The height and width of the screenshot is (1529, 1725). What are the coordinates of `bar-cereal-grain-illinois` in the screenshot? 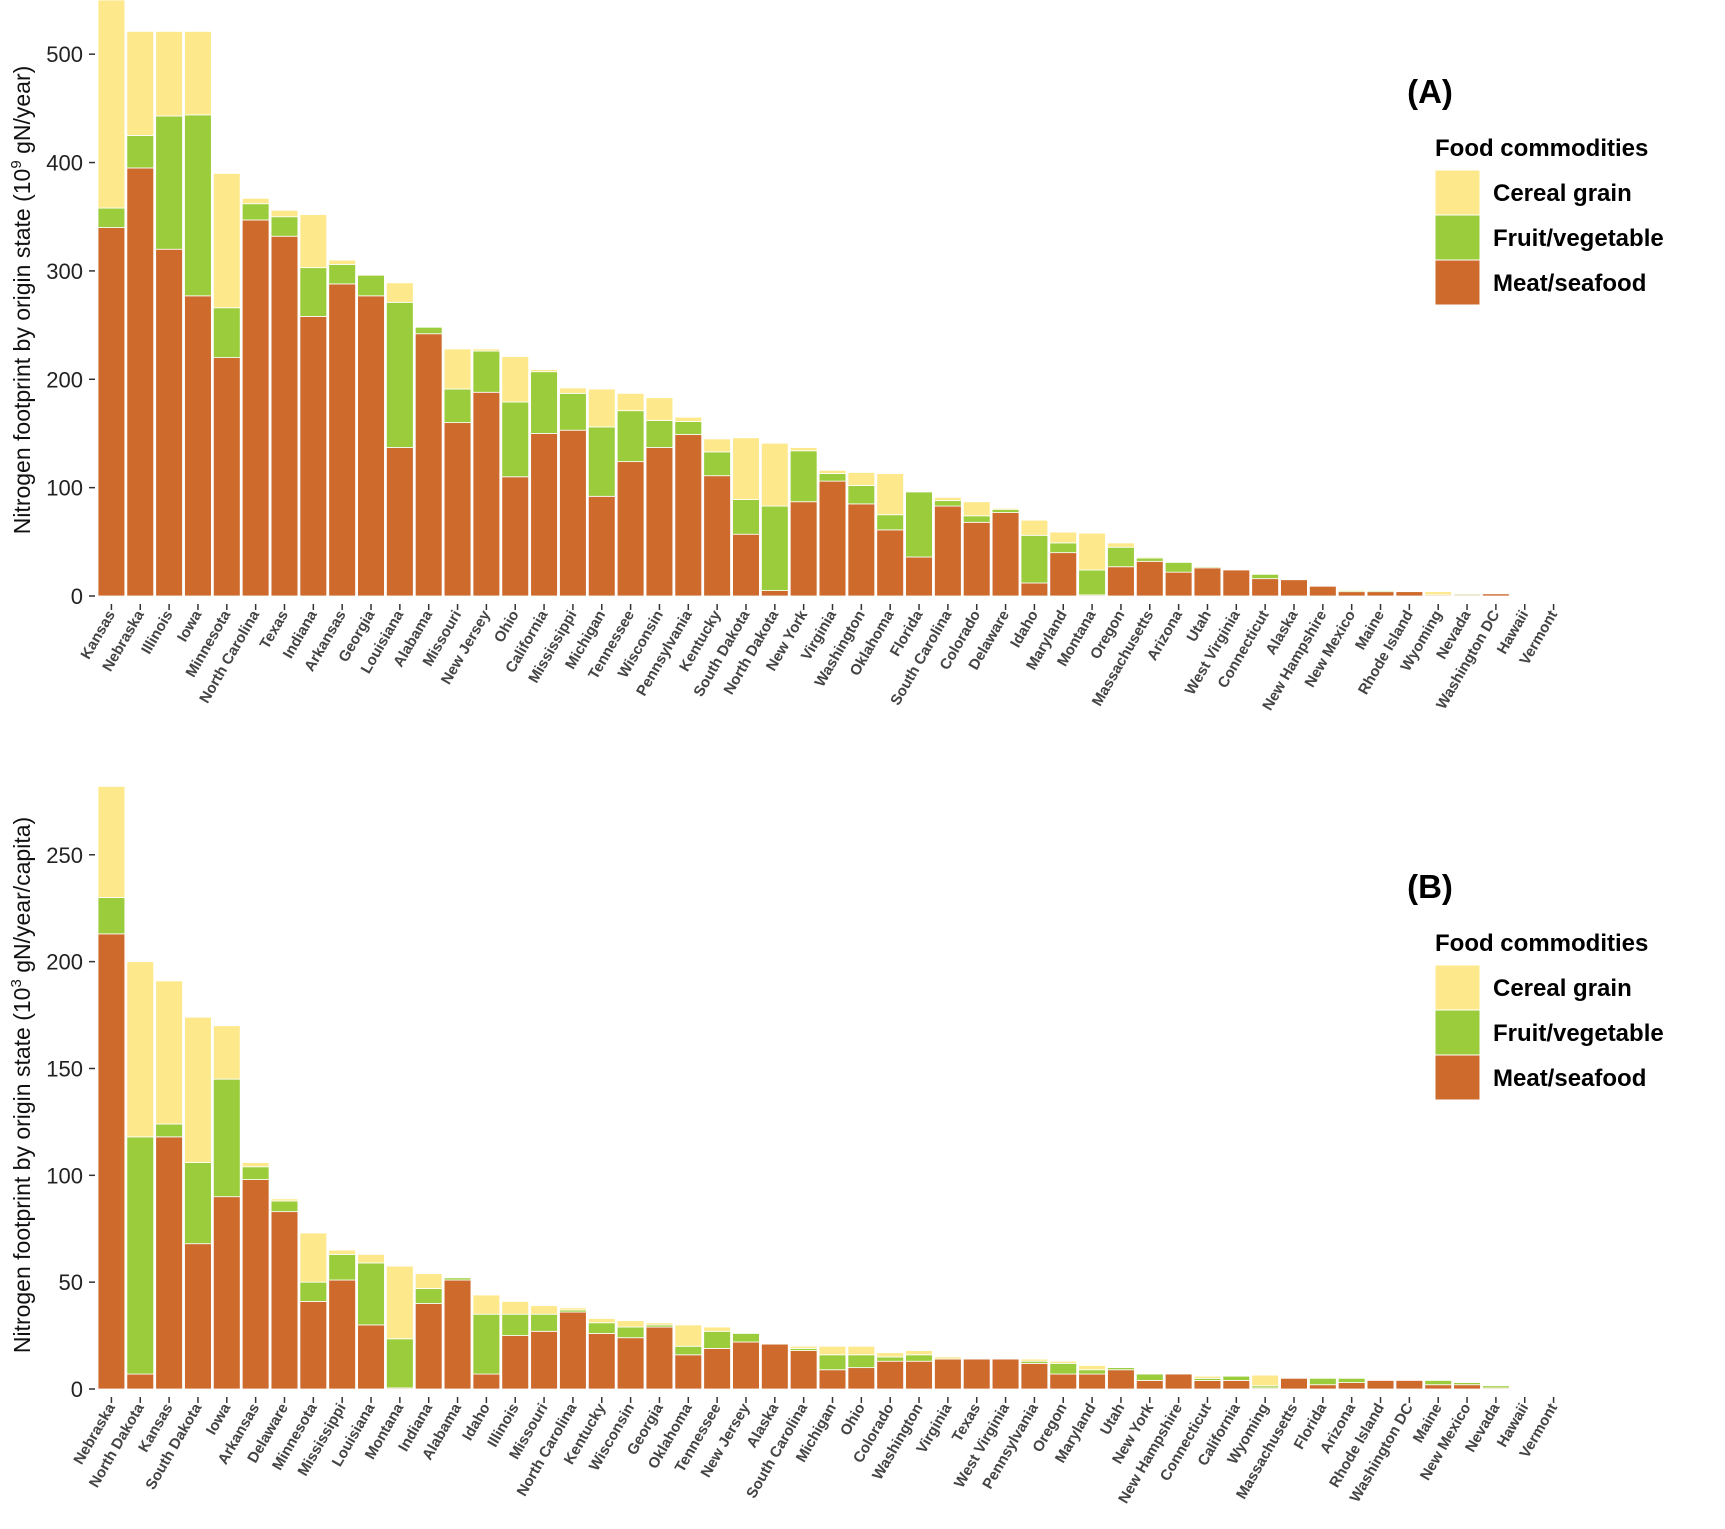 It's located at (515, 1307).